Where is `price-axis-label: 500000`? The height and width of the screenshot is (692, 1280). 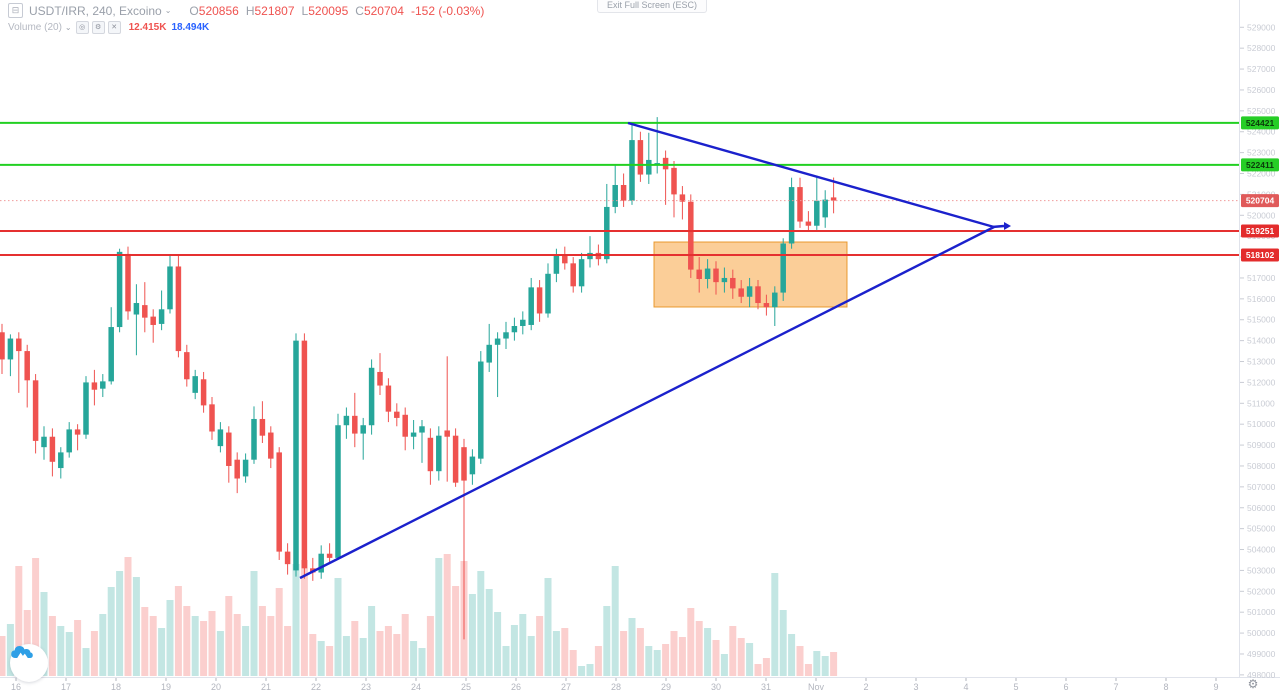
price-axis-label: 500000 is located at coordinates (1261, 633).